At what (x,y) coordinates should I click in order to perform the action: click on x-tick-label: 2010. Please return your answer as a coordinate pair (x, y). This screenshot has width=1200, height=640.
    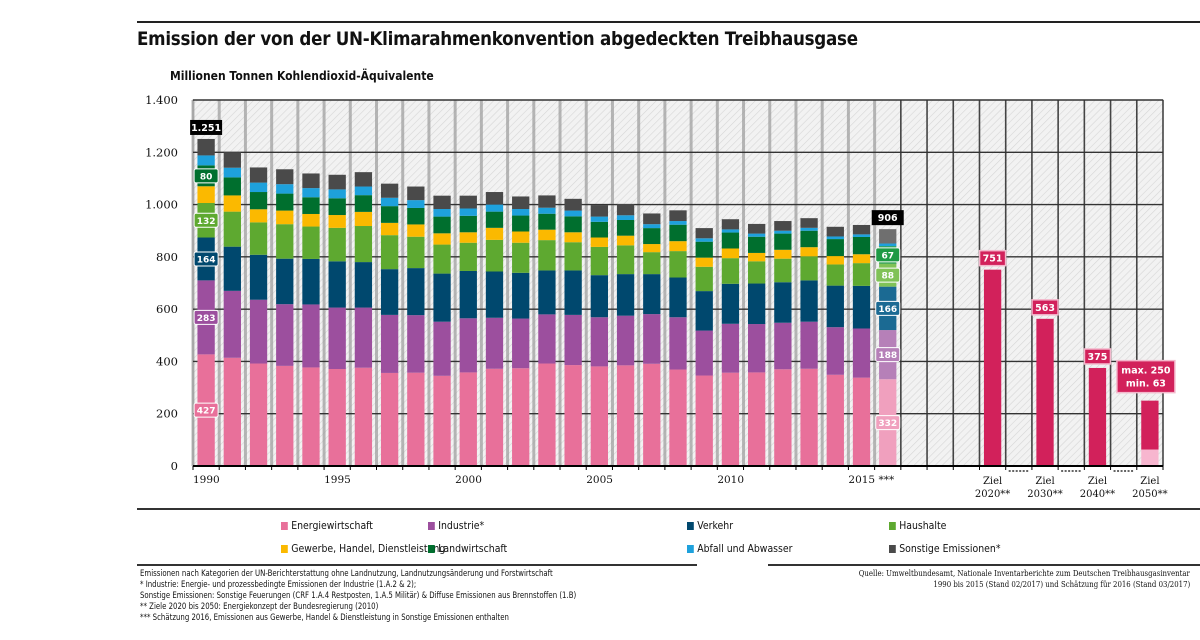
    Looking at the image, I should click on (730, 480).